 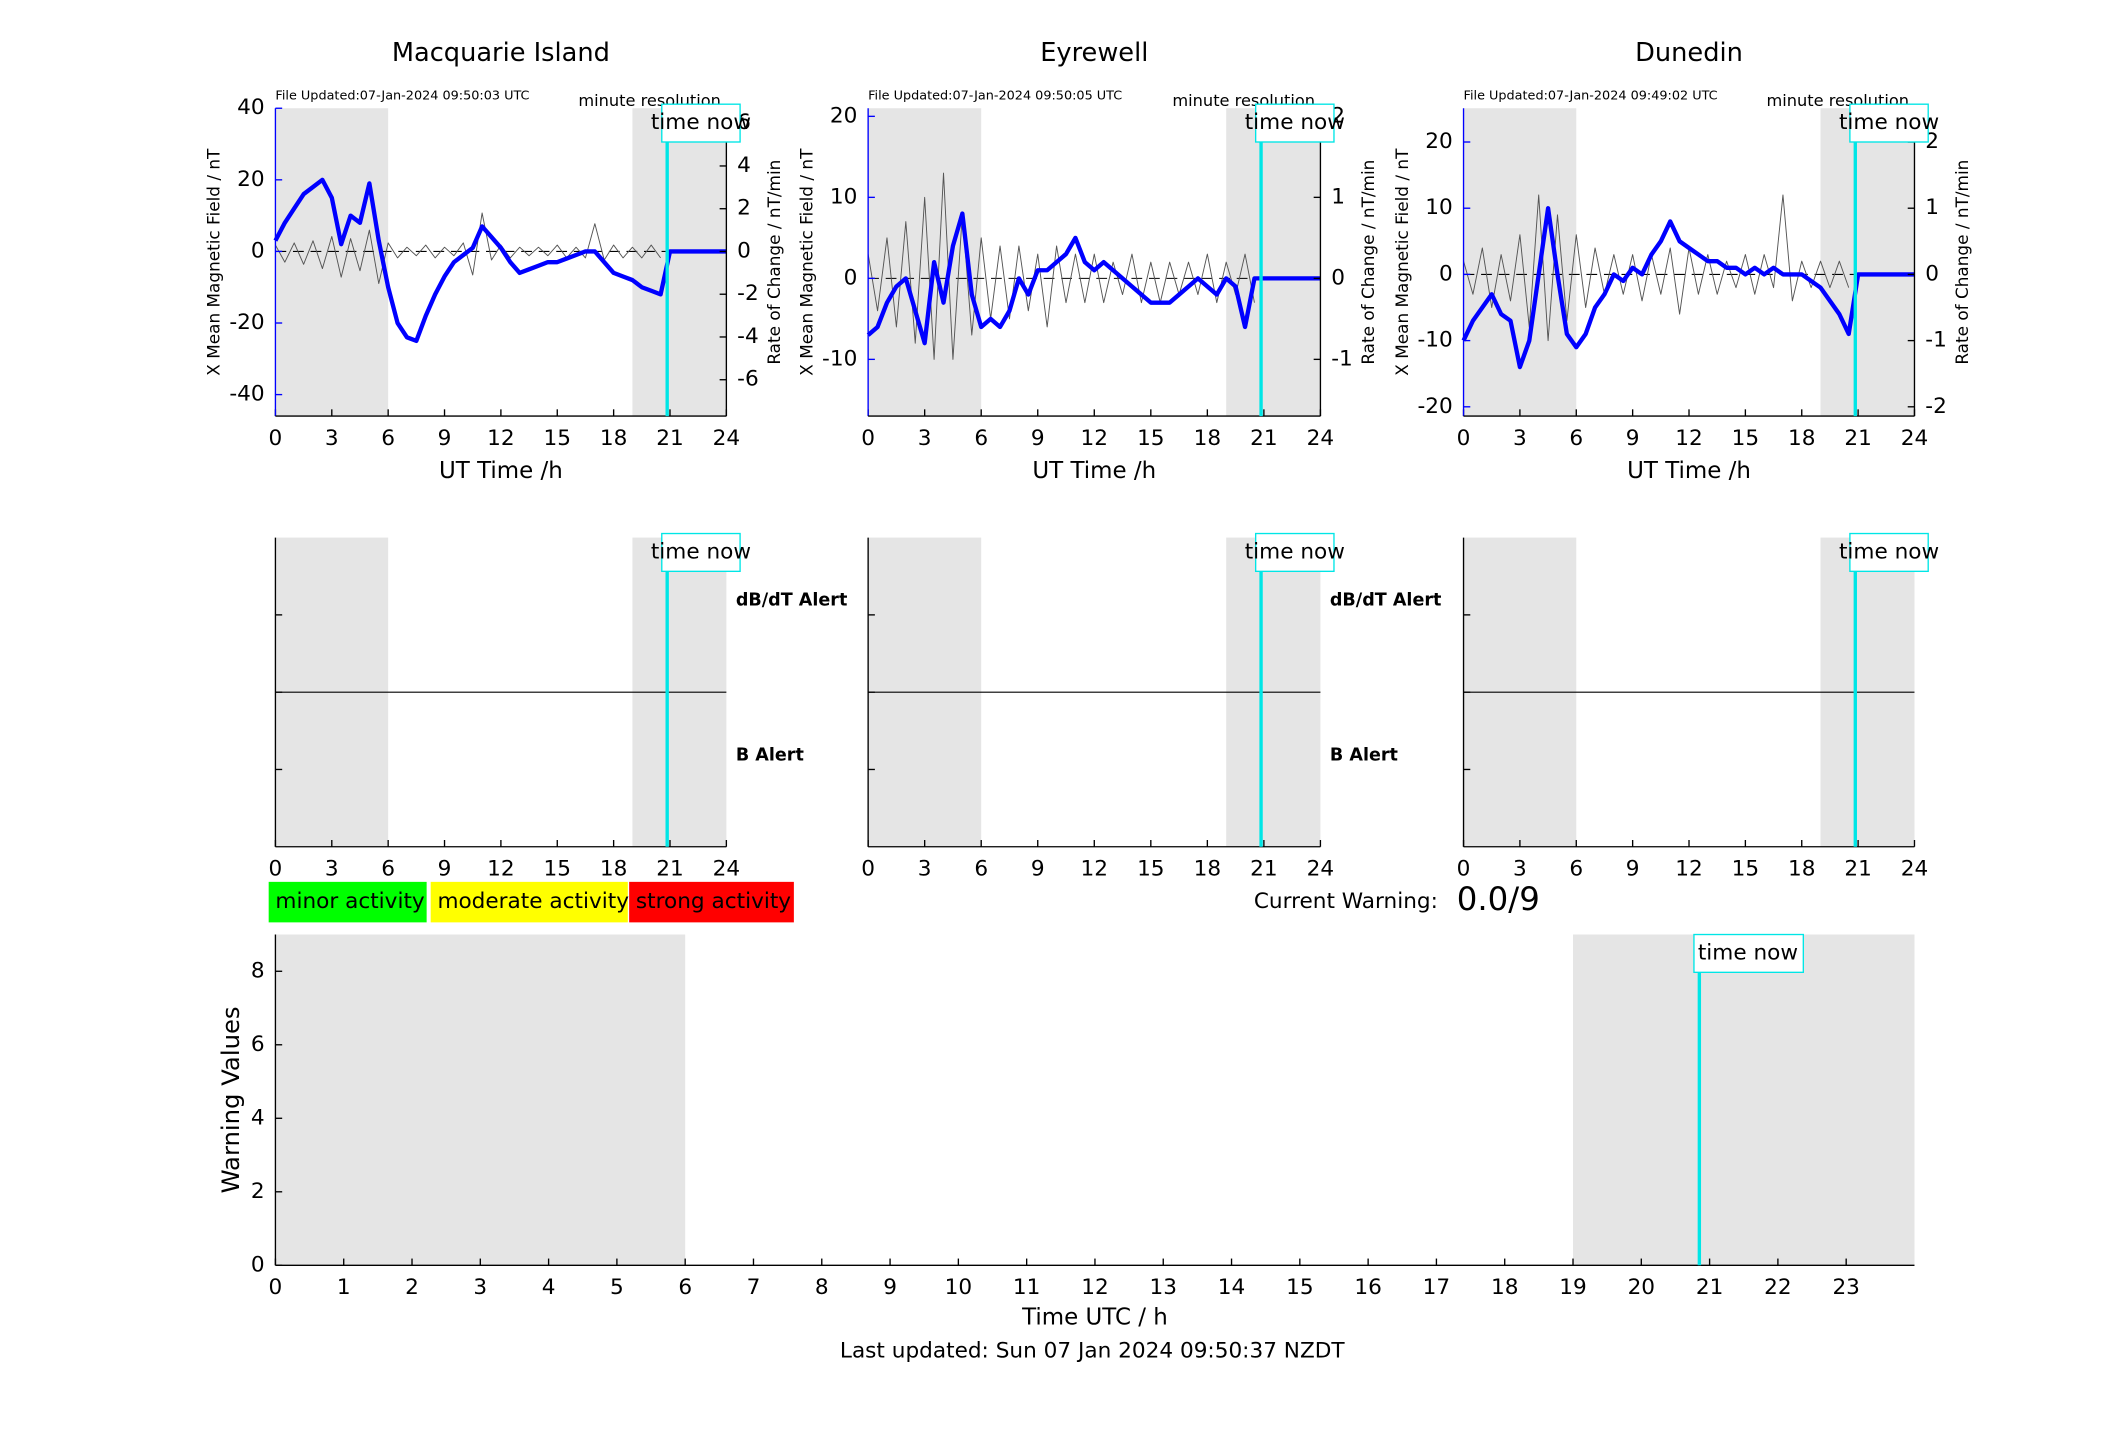 What do you see at coordinates (617, 1287) in the screenshot?
I see `x-tick-label: 5` at bounding box center [617, 1287].